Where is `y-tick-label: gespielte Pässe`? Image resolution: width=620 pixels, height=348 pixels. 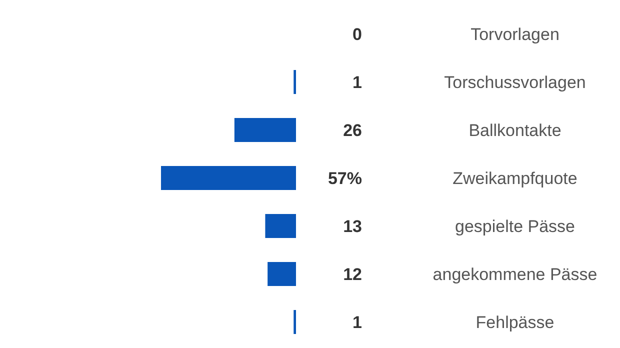
y-tick-label: gespielte Pässe is located at coordinates (515, 226).